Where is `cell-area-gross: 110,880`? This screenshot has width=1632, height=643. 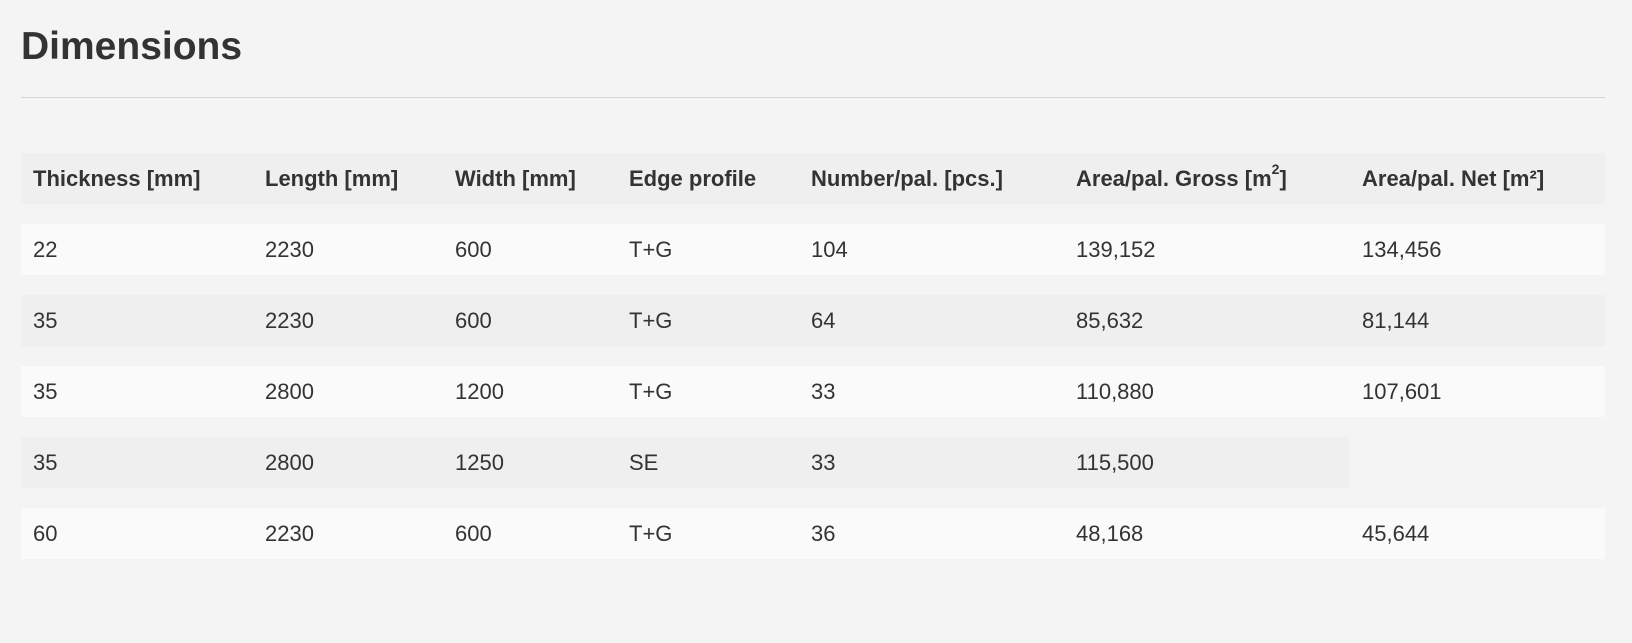 cell-area-gross: 110,880 is located at coordinates (1115, 391).